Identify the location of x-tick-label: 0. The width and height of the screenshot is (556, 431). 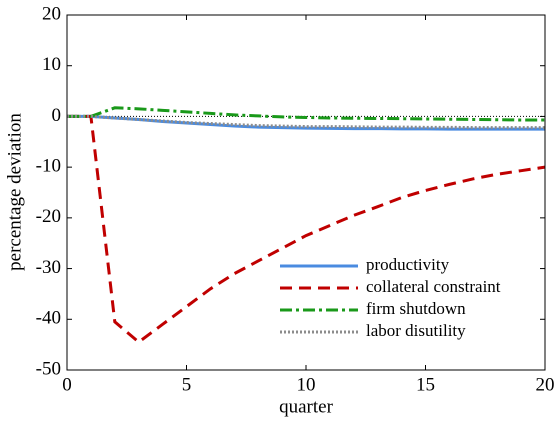
(67, 384).